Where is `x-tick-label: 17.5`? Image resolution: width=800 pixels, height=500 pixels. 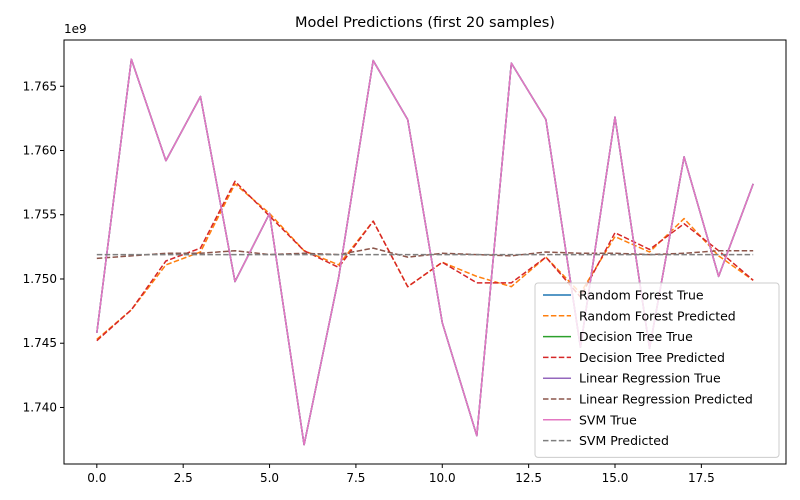
x-tick-label: 17.5 is located at coordinates (701, 478).